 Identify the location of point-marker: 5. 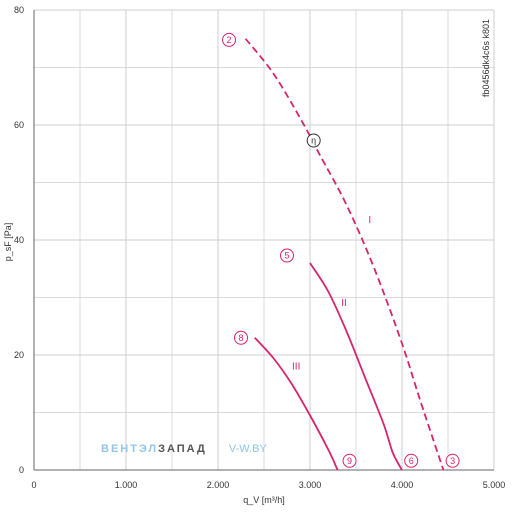
(287, 255).